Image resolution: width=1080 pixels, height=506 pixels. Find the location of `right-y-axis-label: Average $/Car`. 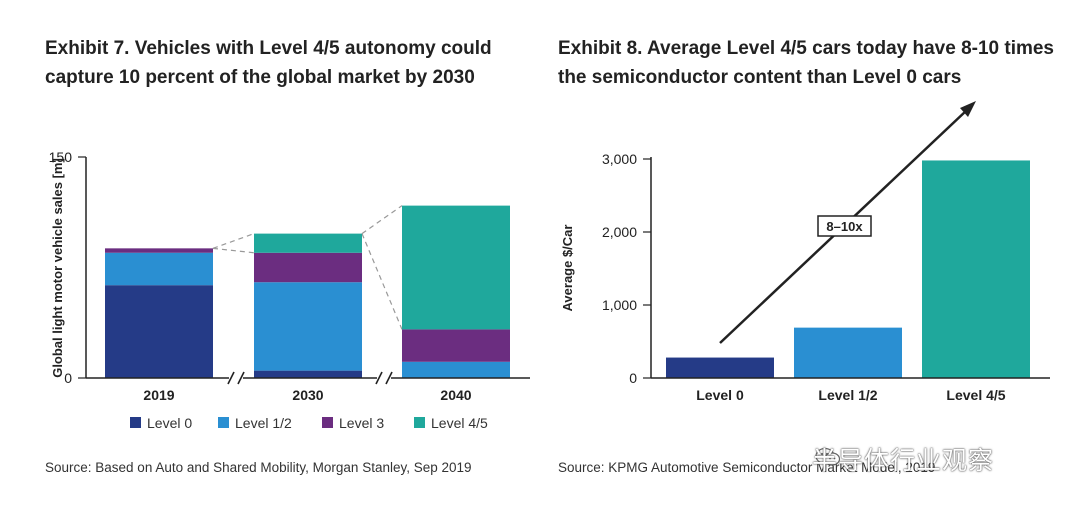

right-y-axis-label: Average $/Car is located at coordinates (567, 268).